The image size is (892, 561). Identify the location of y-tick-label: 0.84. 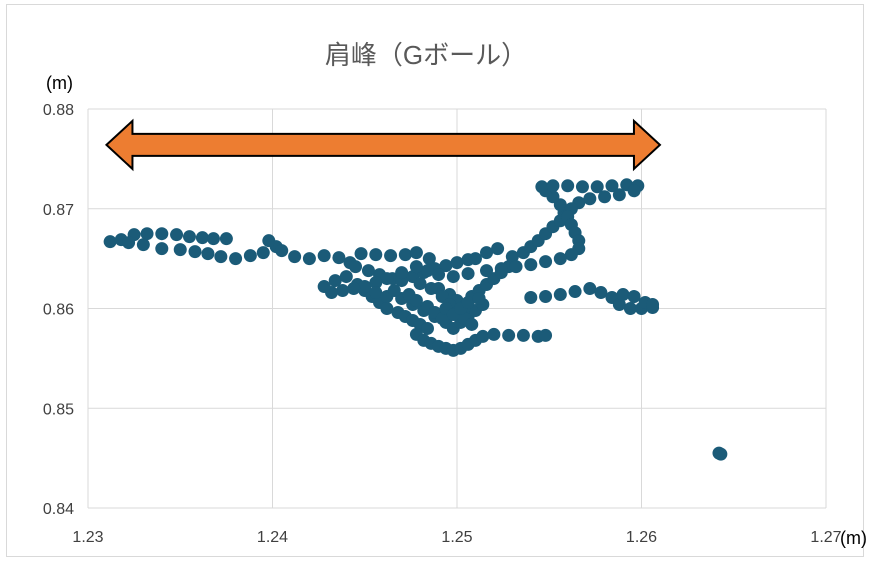
(58, 509).